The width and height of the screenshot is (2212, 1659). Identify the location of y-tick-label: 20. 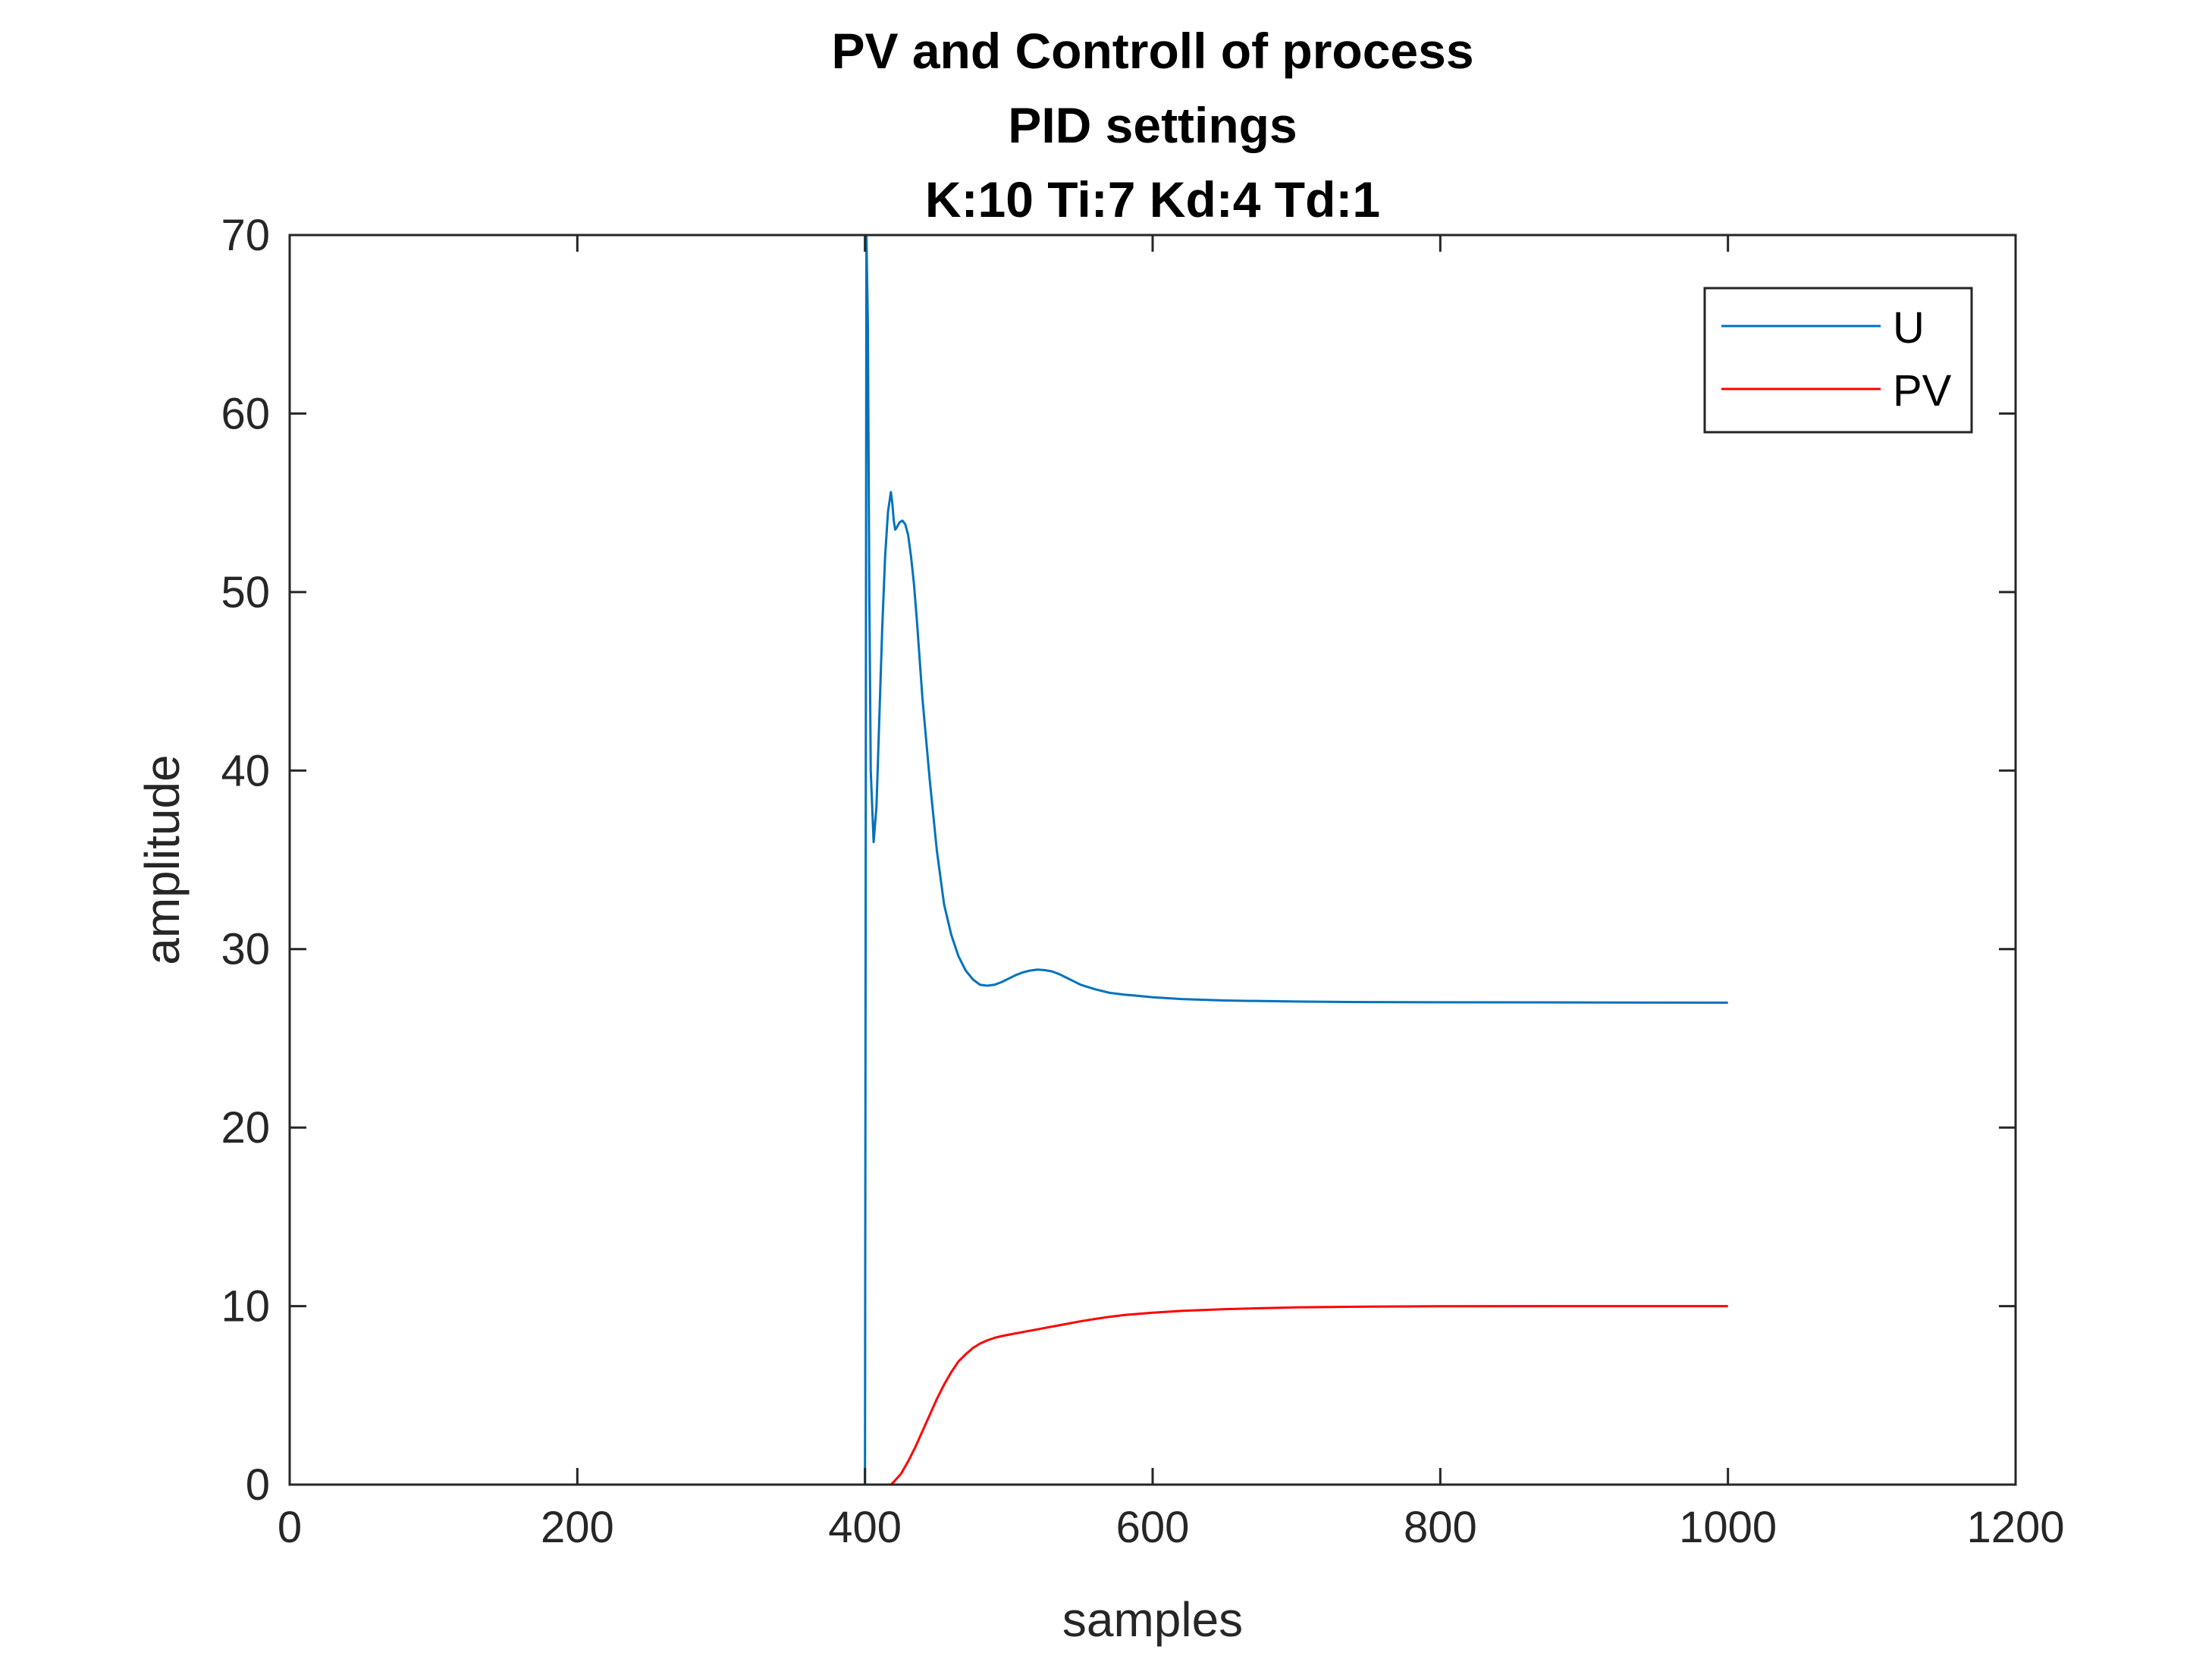
(245, 1128).